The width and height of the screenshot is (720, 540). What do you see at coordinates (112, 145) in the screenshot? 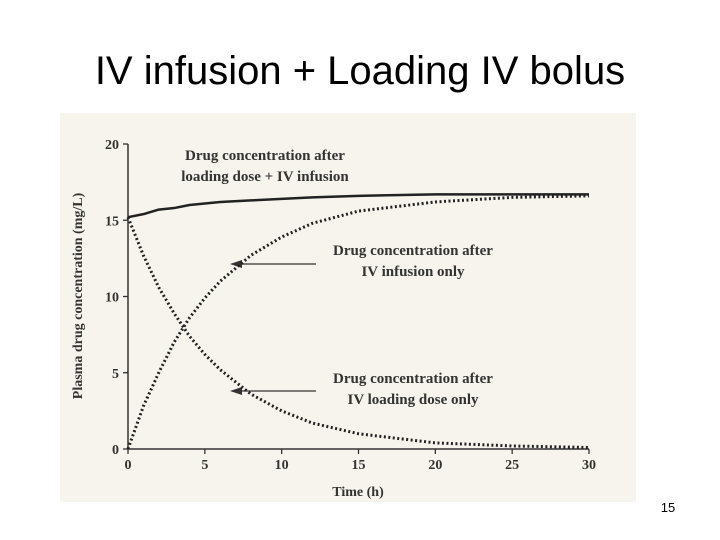
I see `y-tick-label: 20` at bounding box center [112, 145].